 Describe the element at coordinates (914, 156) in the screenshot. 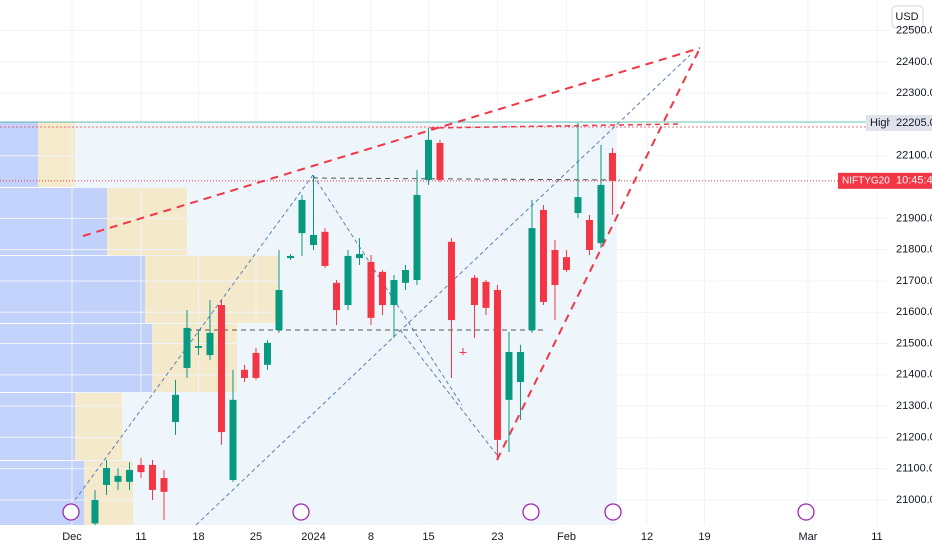

I see `y-tick-label: 22100.0` at that location.